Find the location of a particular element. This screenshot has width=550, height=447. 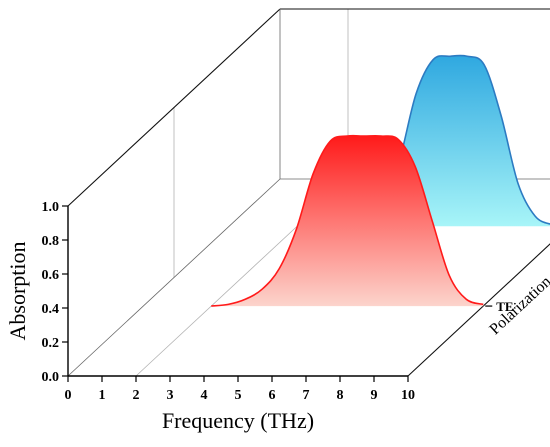

z-tick-label-te: TE is located at coordinates (504, 306).